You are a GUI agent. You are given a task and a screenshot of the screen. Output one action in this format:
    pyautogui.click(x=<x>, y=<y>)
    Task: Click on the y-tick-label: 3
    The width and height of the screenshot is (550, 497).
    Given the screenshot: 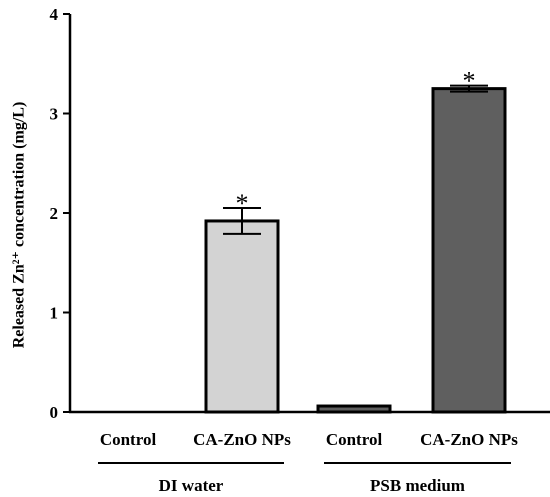 What is the action you would take?
    pyautogui.click(x=54, y=114)
    